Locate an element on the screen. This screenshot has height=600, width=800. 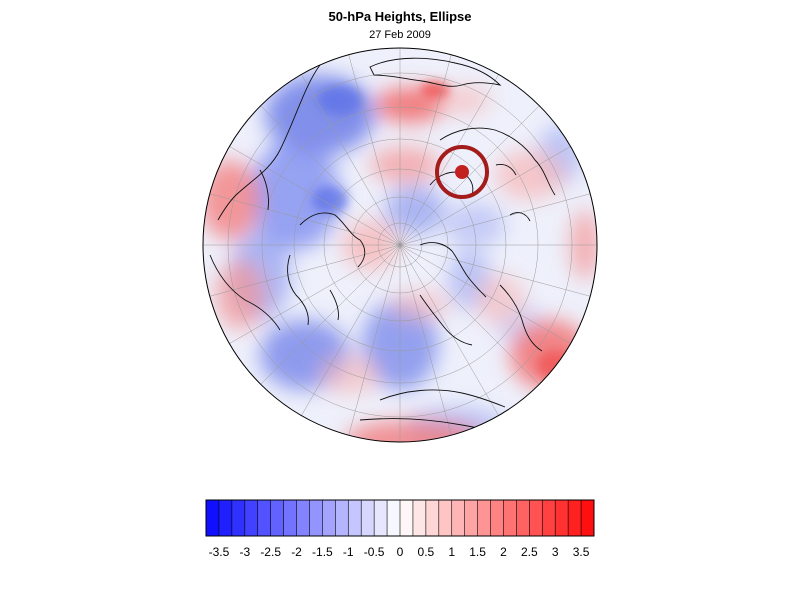
colorbar-tick-label: 0.5 is located at coordinates (426, 552).